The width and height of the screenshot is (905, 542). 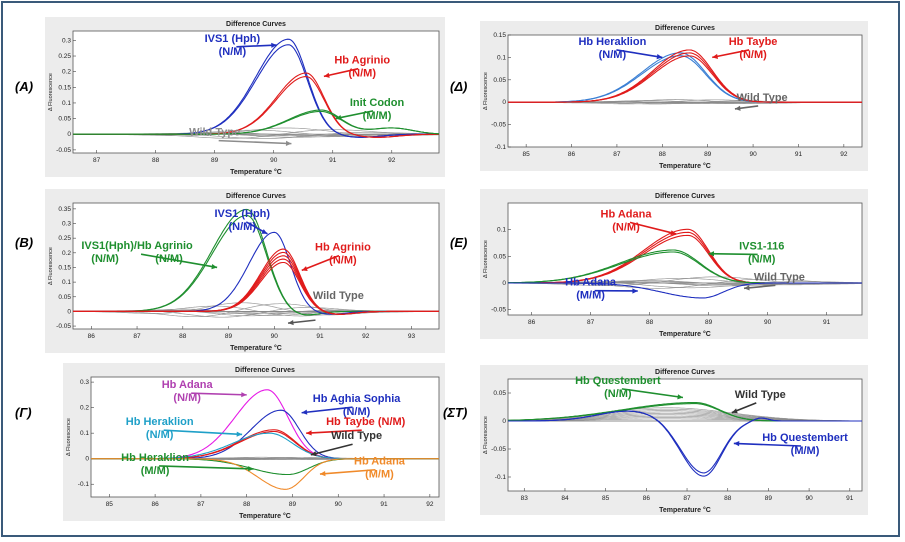 I want to click on y-tick-label: 0.25, so click(x=64, y=56).